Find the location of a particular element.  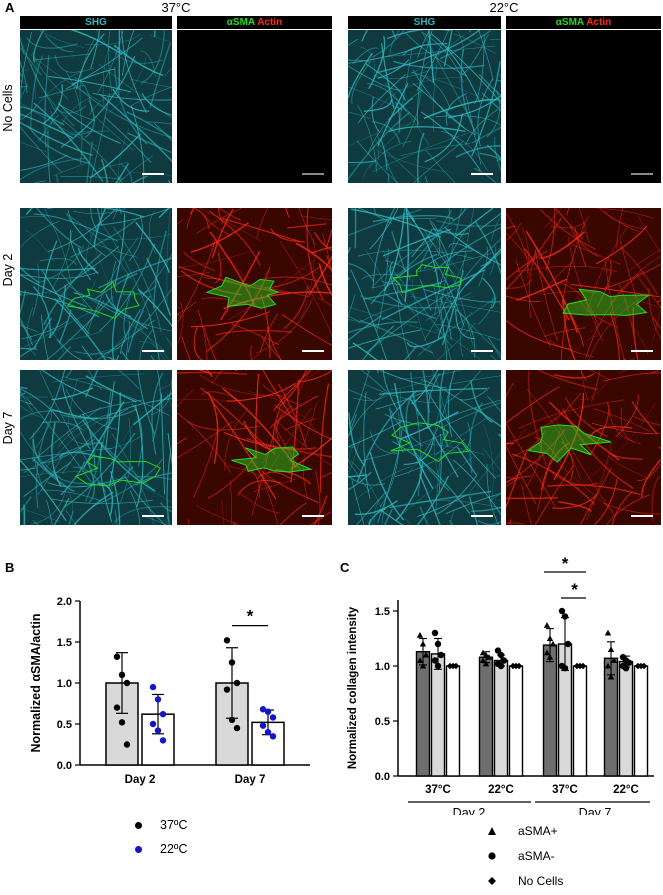

shg-label: SHG is located at coordinates (96, 22).